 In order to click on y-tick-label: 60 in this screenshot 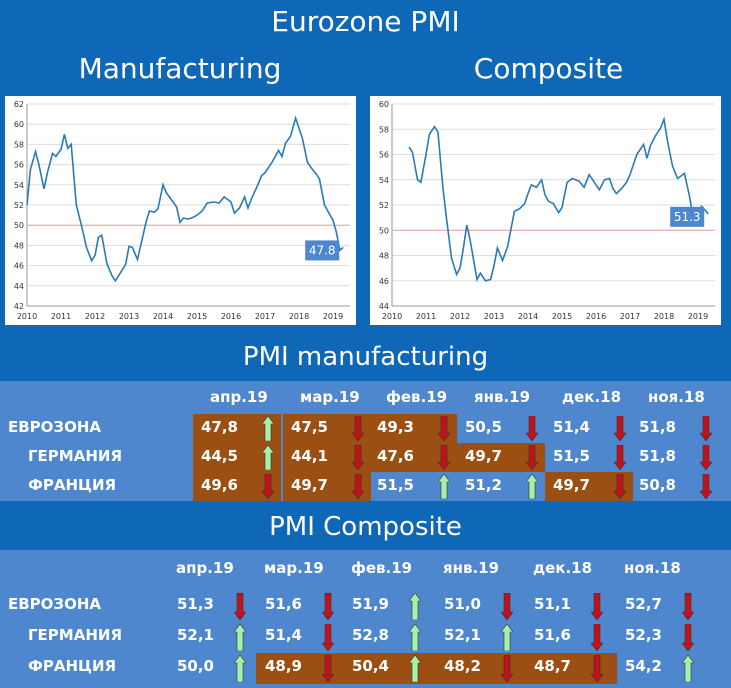, I will do `click(384, 104)`.